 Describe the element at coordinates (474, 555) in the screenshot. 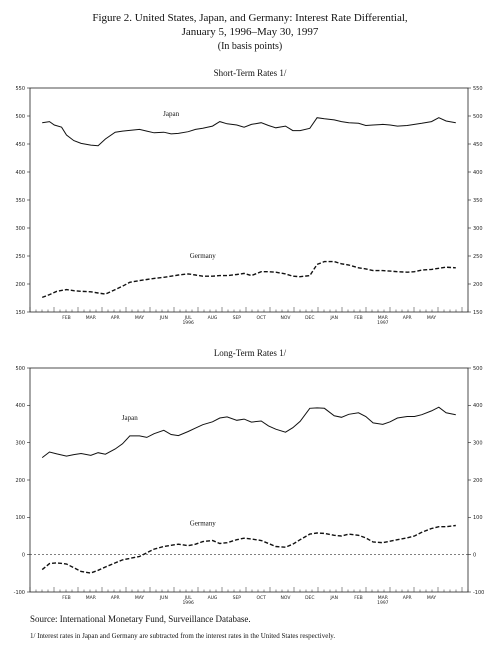

I see `y-tick-label-right: 0` at that location.